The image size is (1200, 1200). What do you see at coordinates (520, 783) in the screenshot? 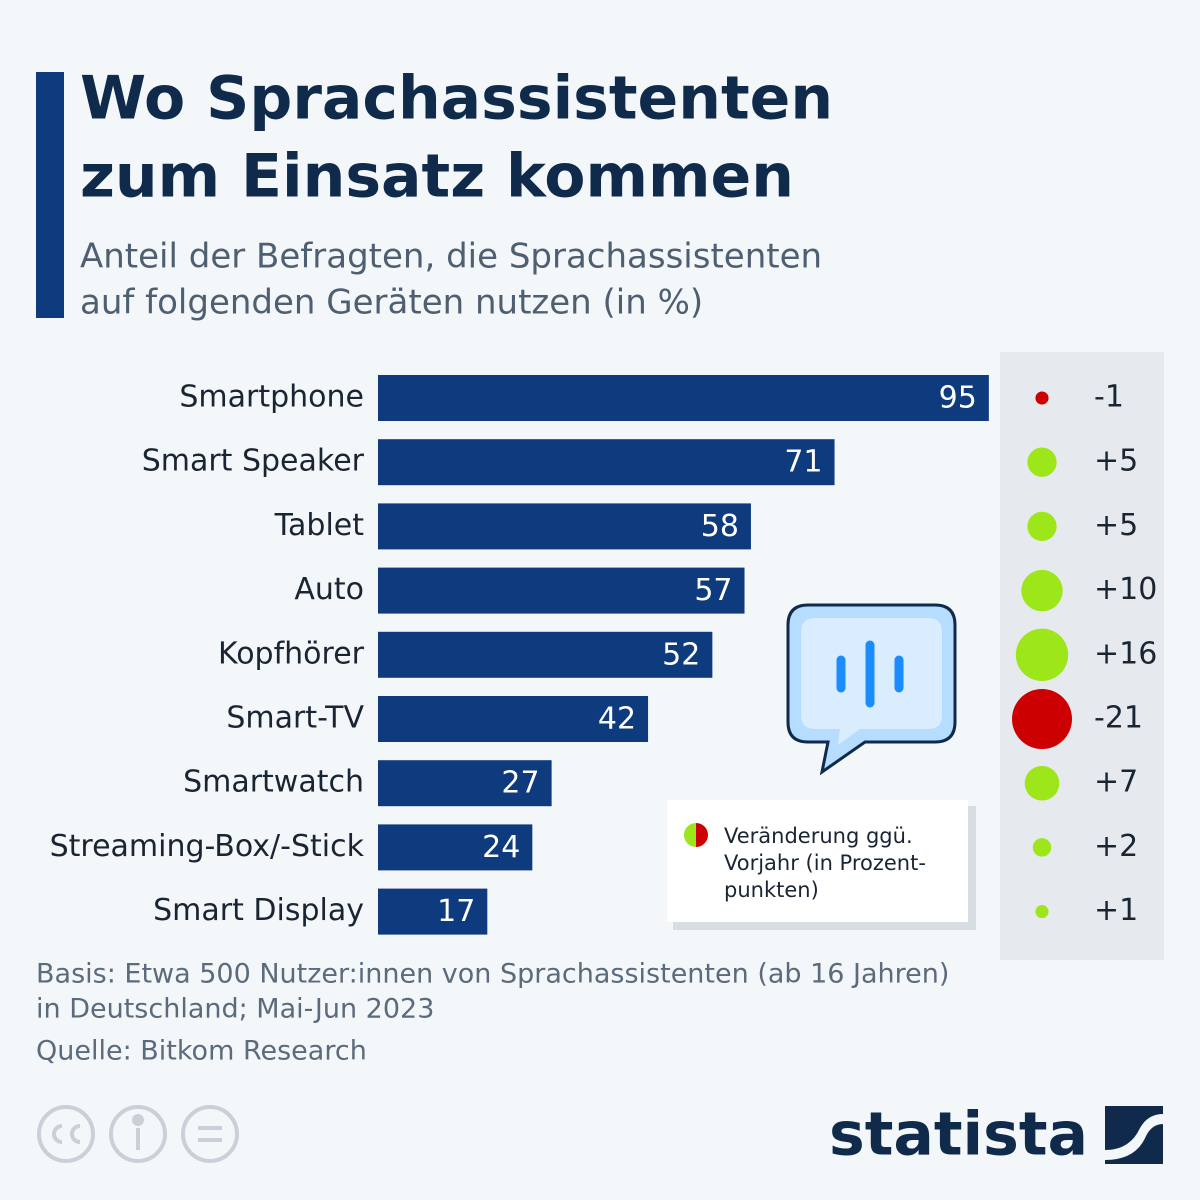
I see `value-label: 27` at bounding box center [520, 783].